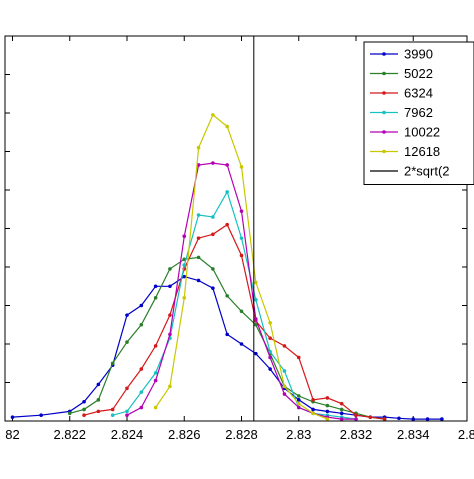  I want to click on legend-label: 2*sqrt(2, so click(427, 171).